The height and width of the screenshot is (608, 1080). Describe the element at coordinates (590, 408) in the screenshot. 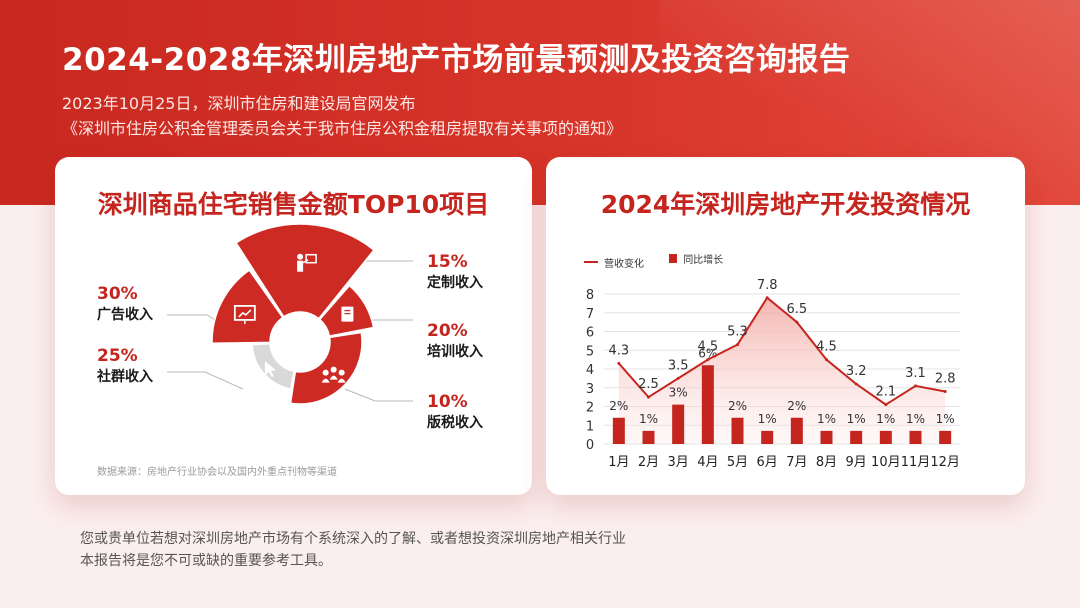

I see `y-tick-label: 2` at that location.